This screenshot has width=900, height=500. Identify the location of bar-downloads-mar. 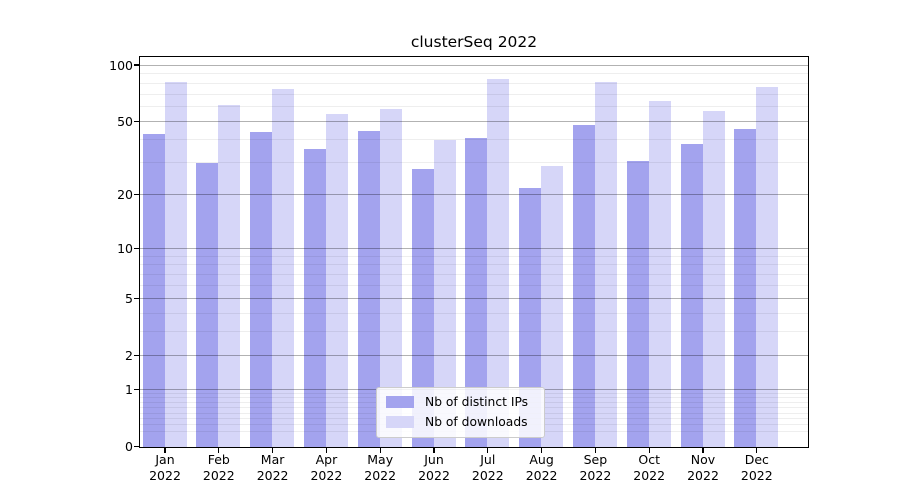
(283, 268).